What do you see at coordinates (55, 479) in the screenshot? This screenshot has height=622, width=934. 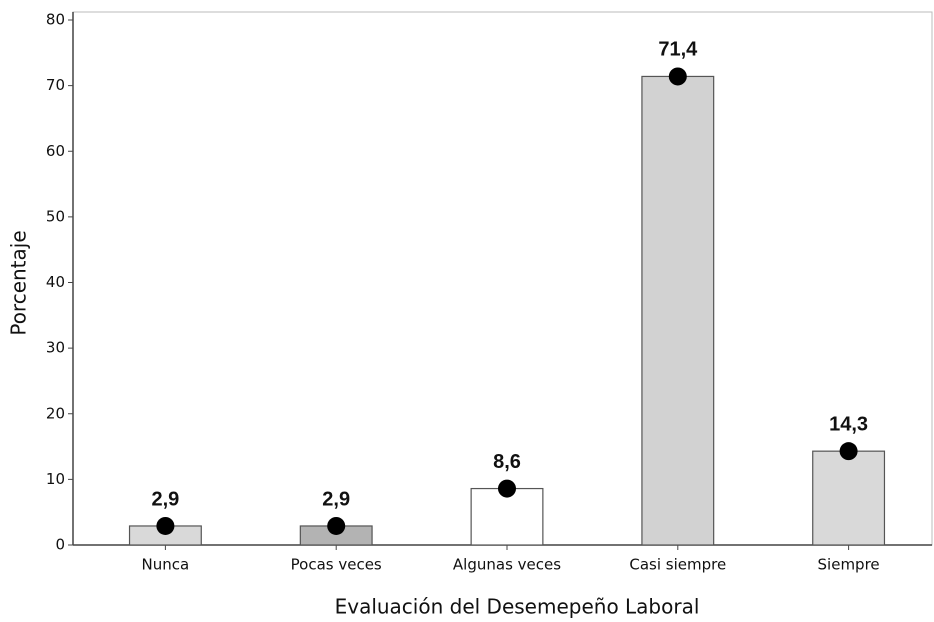 I see `y-tick-label: 10` at bounding box center [55, 479].